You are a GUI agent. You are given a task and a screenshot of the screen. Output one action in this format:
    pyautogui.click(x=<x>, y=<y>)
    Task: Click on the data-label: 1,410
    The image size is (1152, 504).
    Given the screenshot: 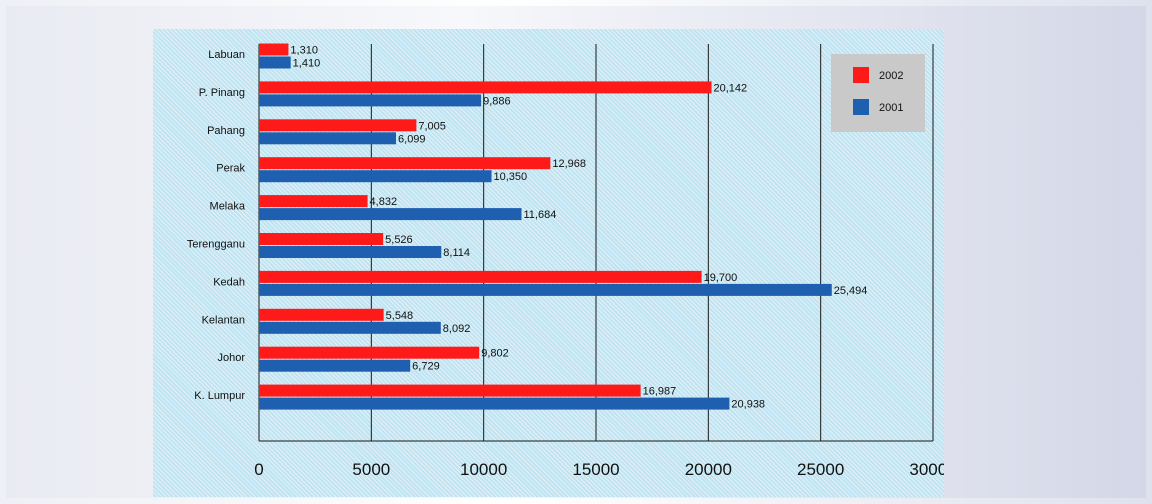 What is the action you would take?
    pyautogui.click(x=307, y=64)
    